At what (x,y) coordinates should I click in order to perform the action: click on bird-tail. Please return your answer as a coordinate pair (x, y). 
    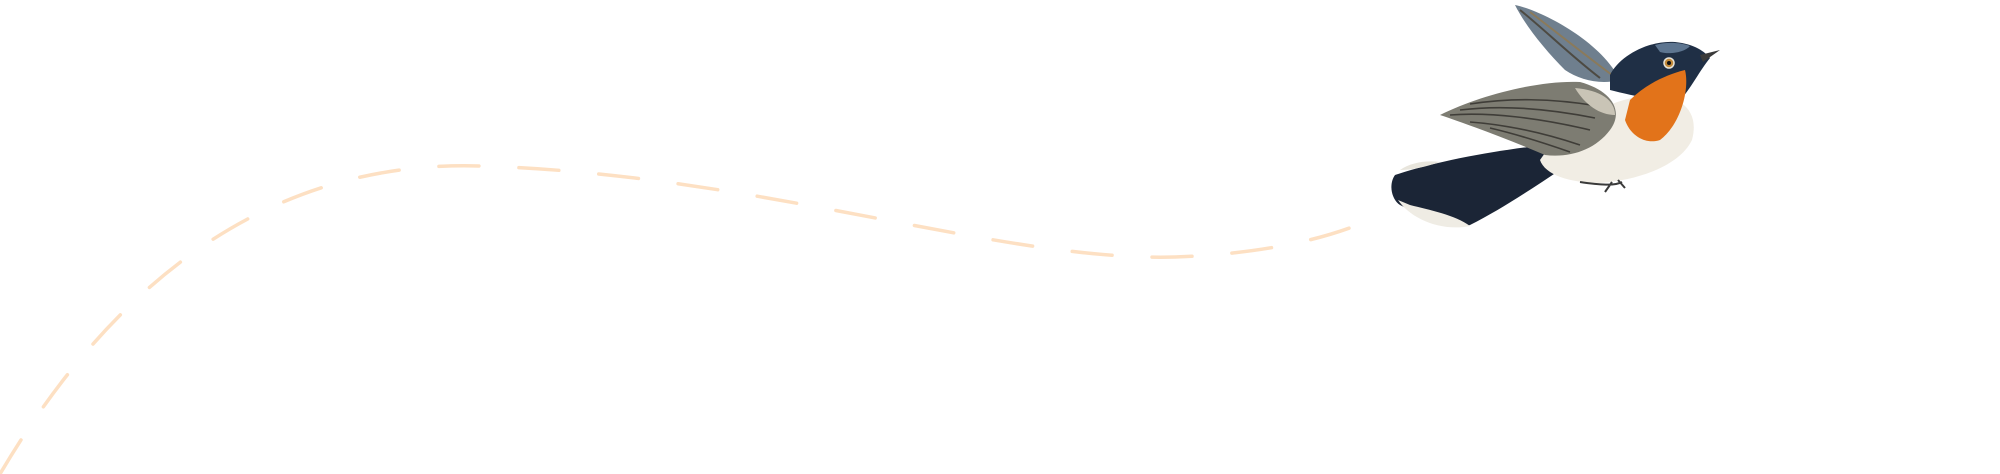
    Looking at the image, I should click on (1475, 185).